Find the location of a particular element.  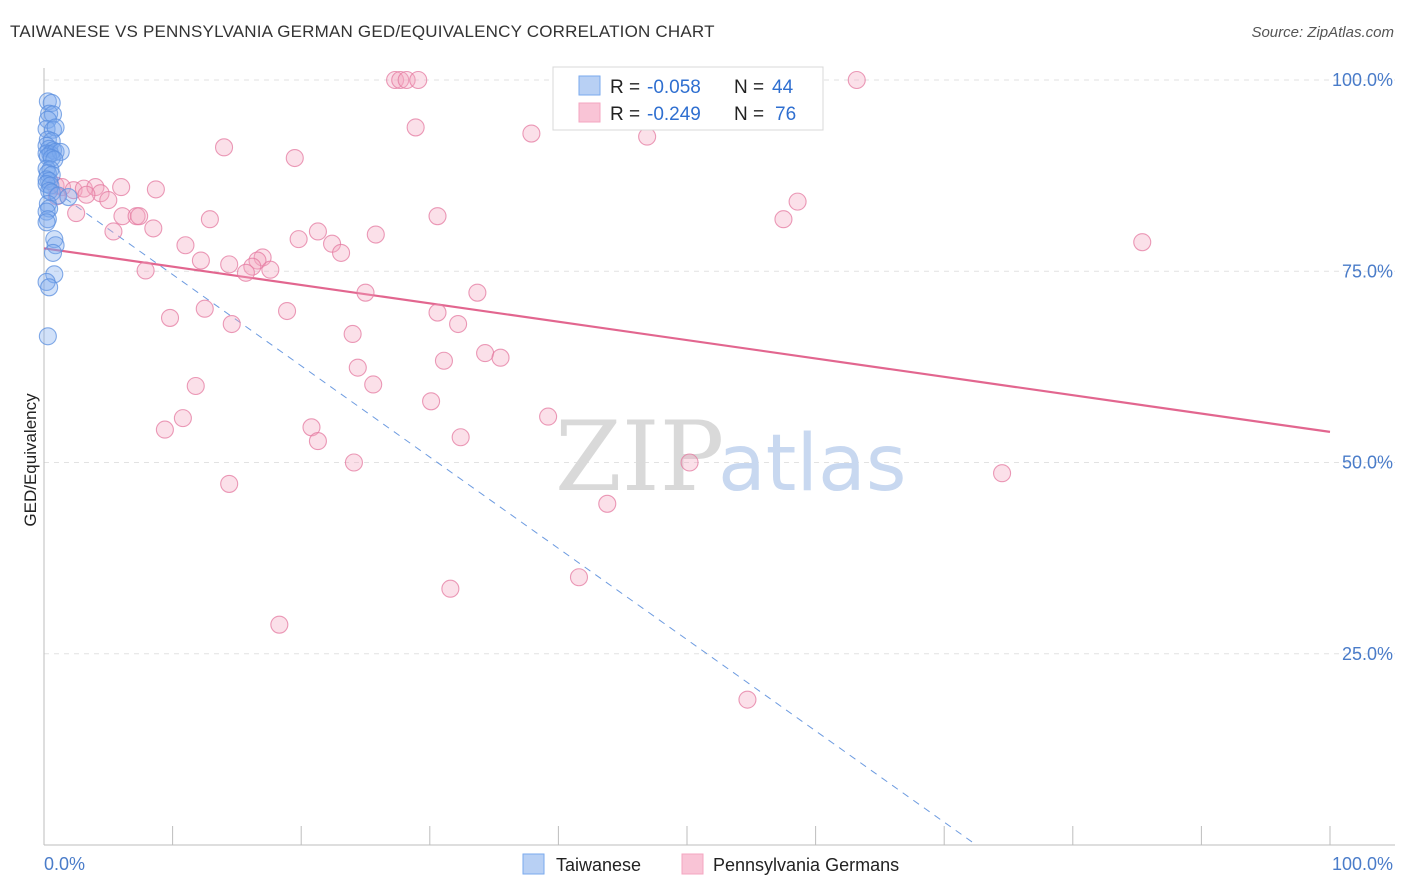

watermark-zip: ZIP is located at coordinates (639, 457).